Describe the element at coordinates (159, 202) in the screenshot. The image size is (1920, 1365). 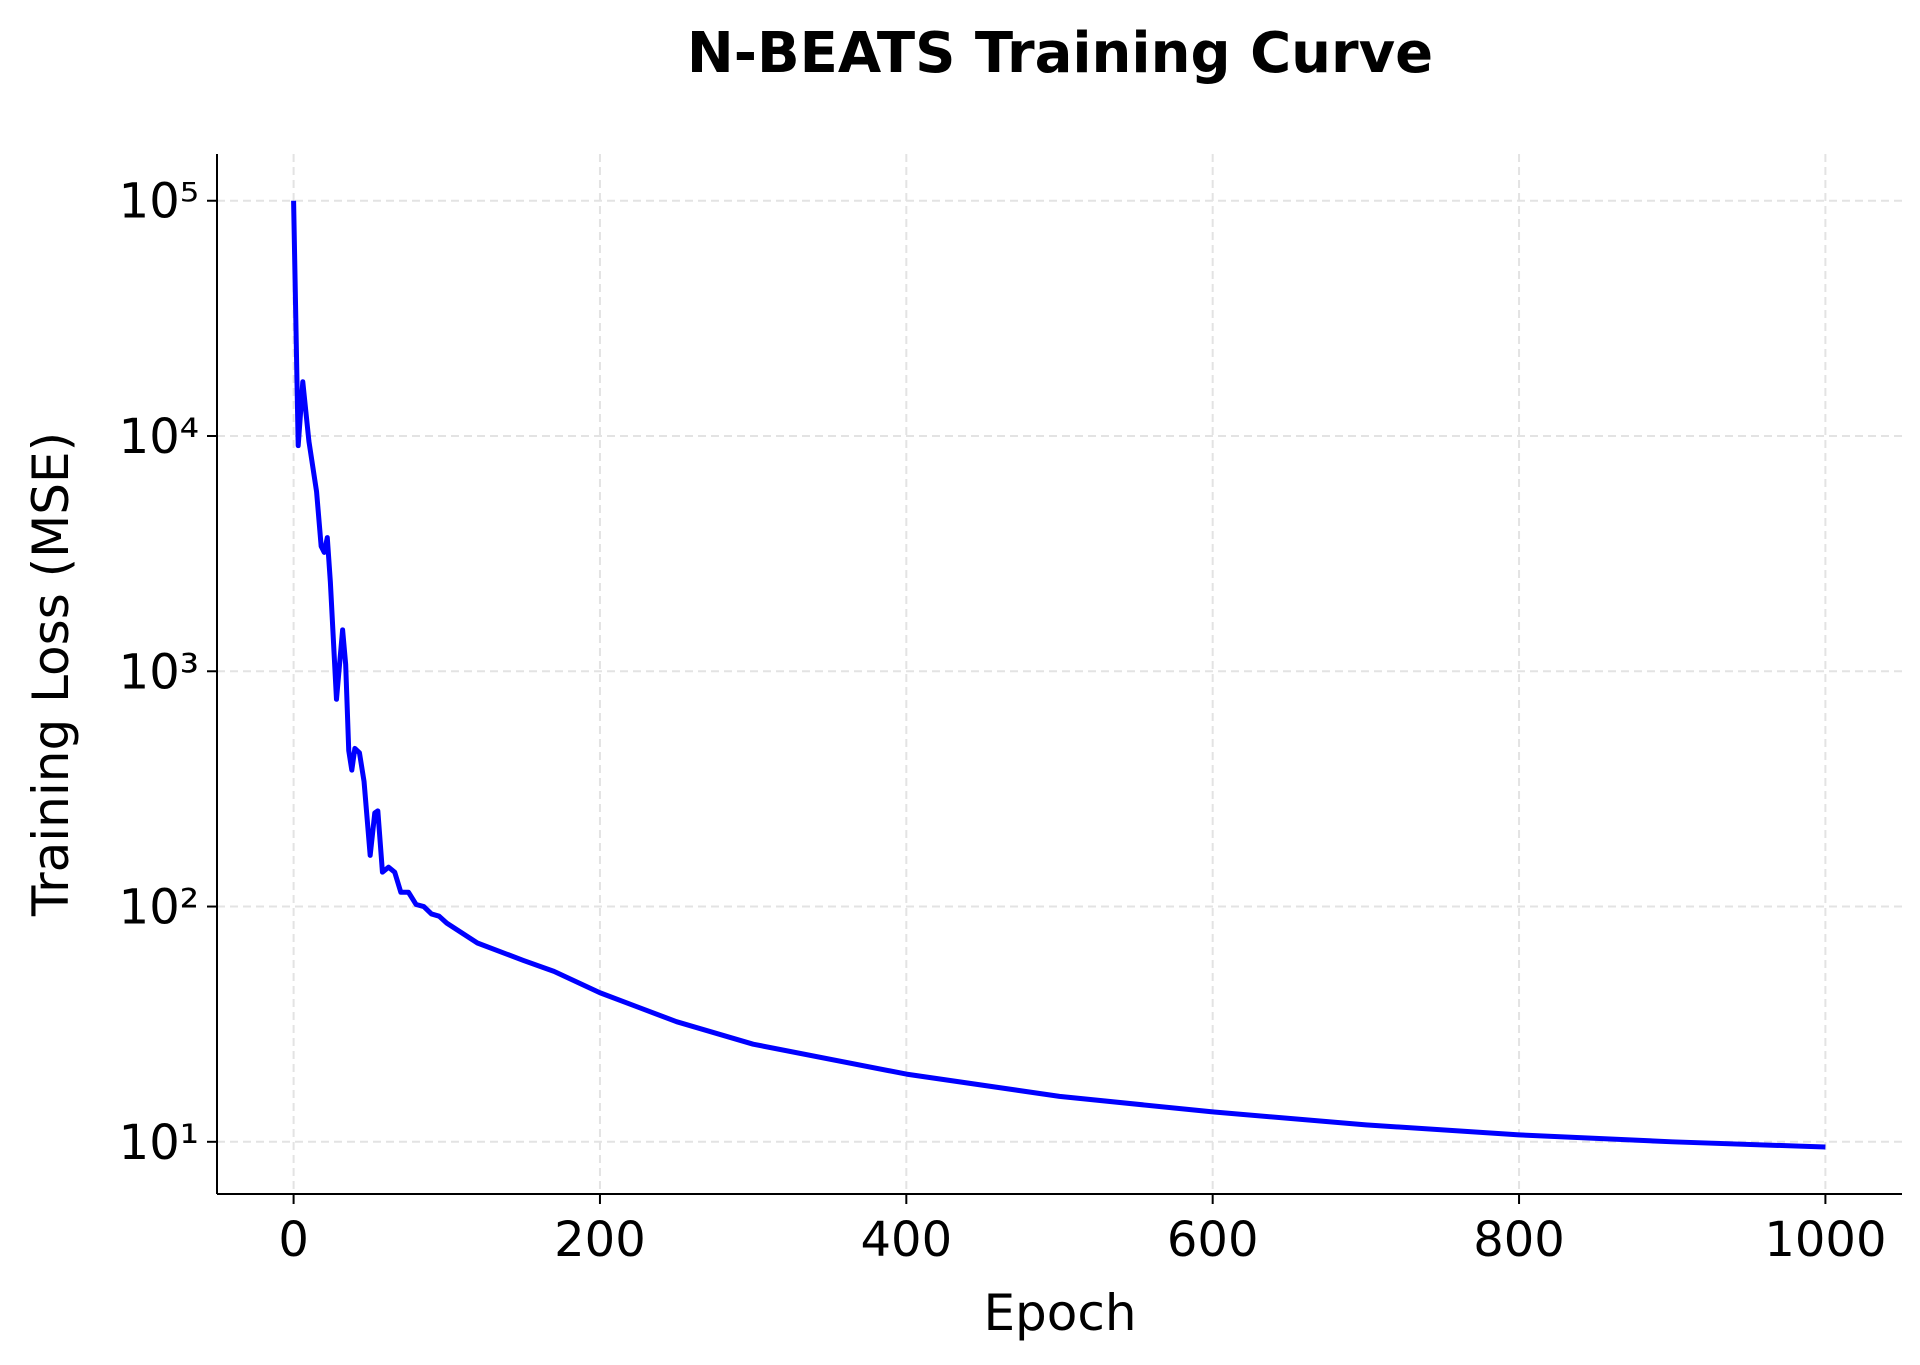
I see `y-tick-label: 10⁵` at that location.